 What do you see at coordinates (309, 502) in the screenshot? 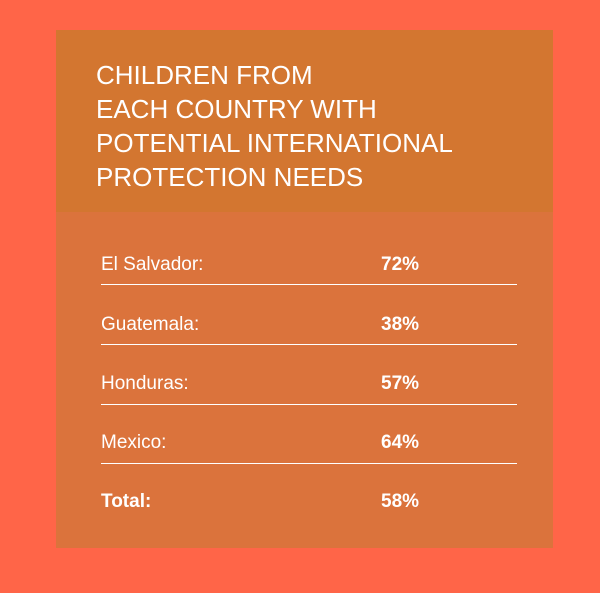
I see `table-row-total: Total: 58%` at bounding box center [309, 502].